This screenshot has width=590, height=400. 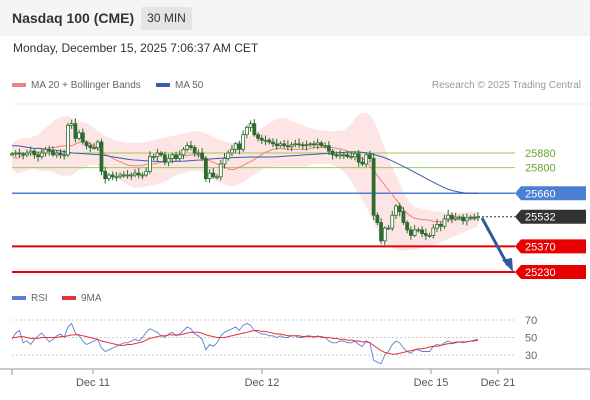 What do you see at coordinates (262, 383) in the screenshot?
I see `x-tick-label: Dec 12` at bounding box center [262, 383].